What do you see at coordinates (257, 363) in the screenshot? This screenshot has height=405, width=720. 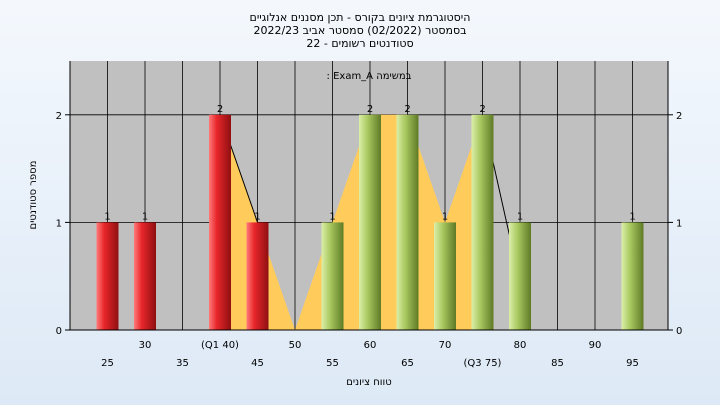 I see `x-tick-label: 45` at bounding box center [257, 363].